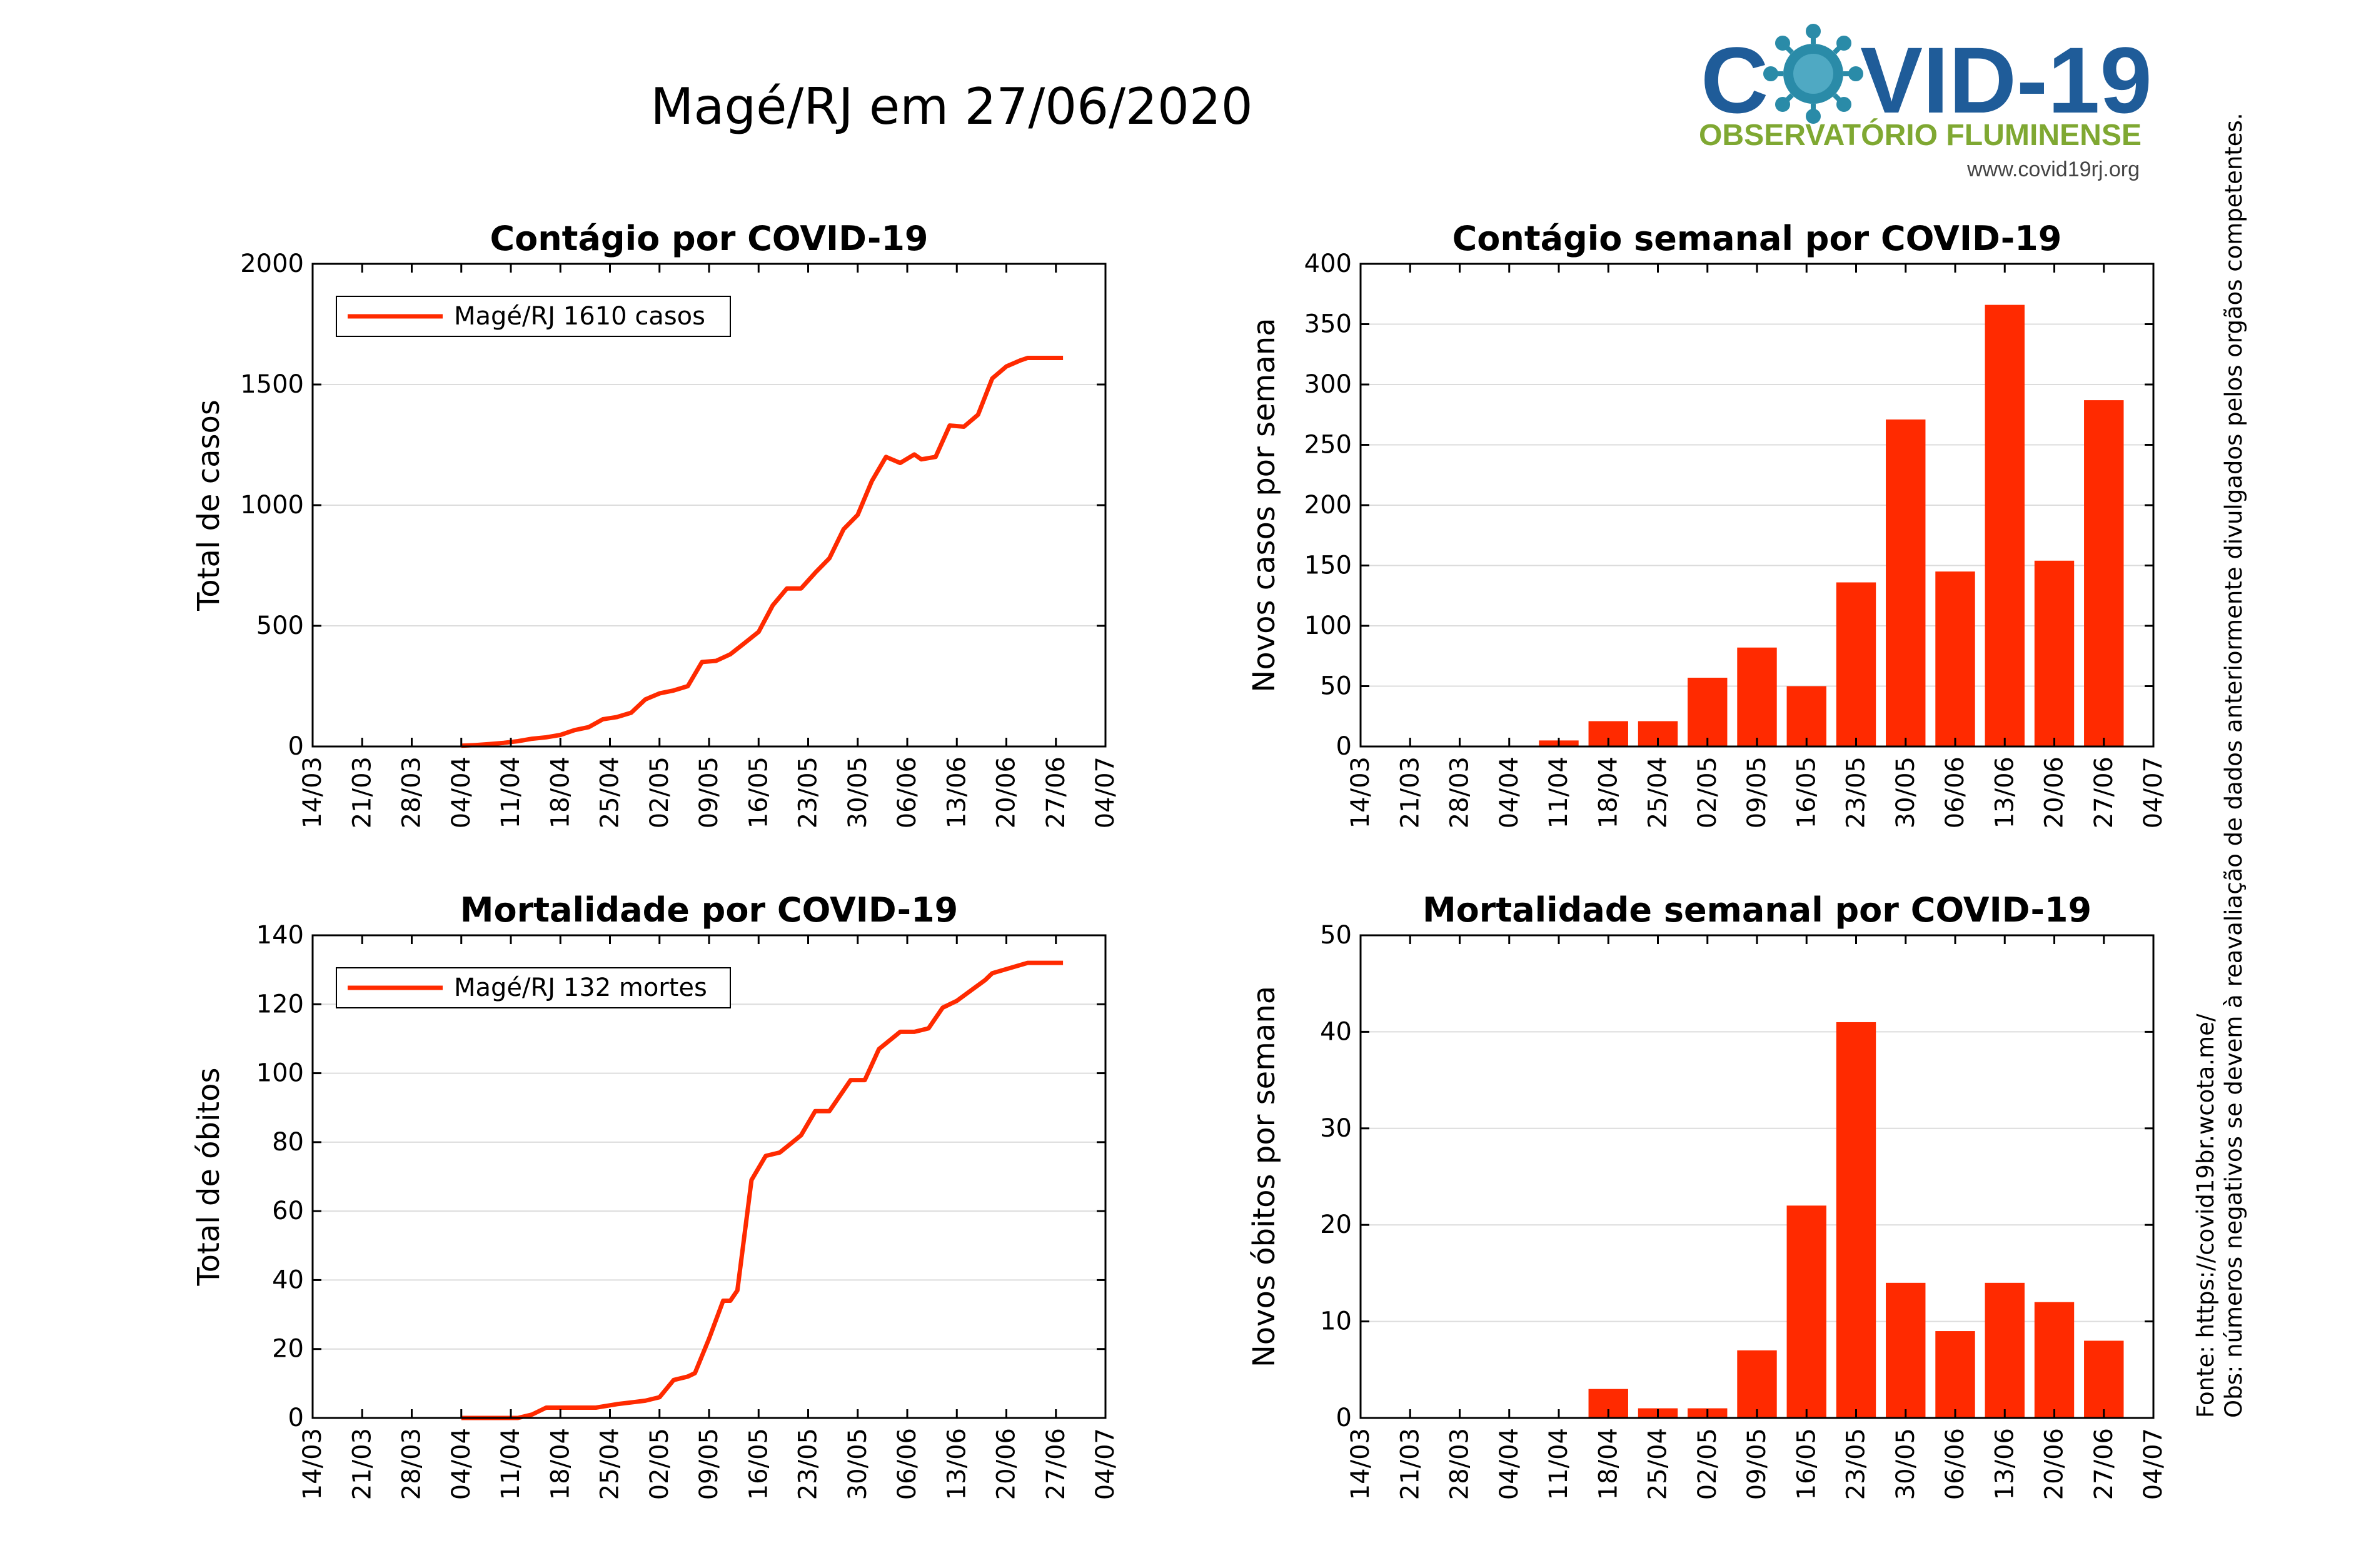 This screenshot has height=1568, width=2371. What do you see at coordinates (1328, 324) in the screenshot?
I see `y-tick-label: 350` at bounding box center [1328, 324].